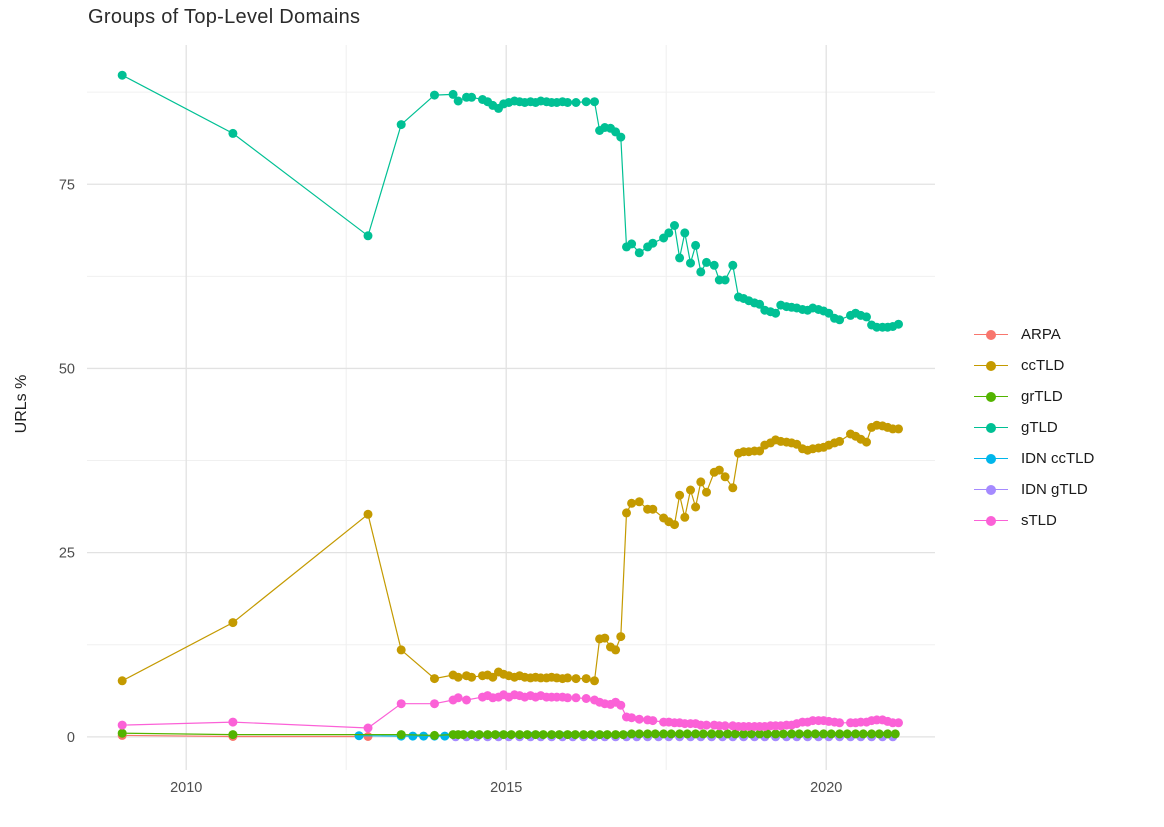  I want to click on legend: ARPA ccTLD grTLD gTLD IDN ccTLD IDN gTLD sTLD, so click(1034, 427).